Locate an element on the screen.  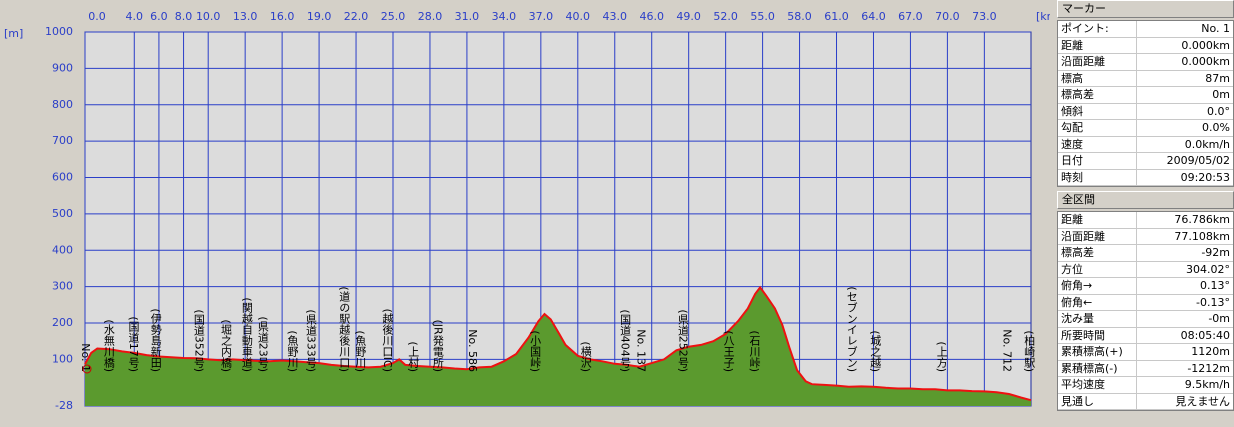
info-row: 日付 2009/05/02 is located at coordinates (1145, 161).